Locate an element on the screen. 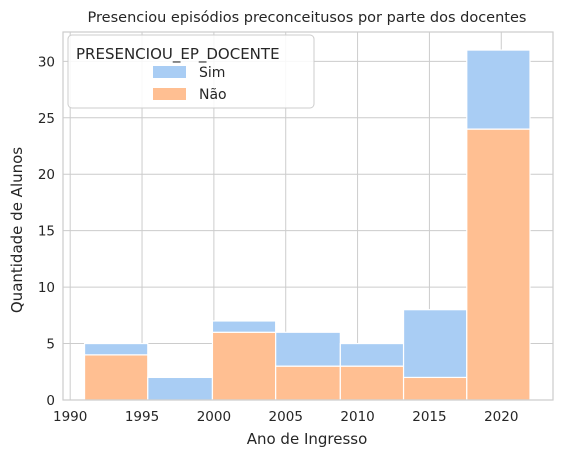  legend-box is located at coordinates (191, 71).